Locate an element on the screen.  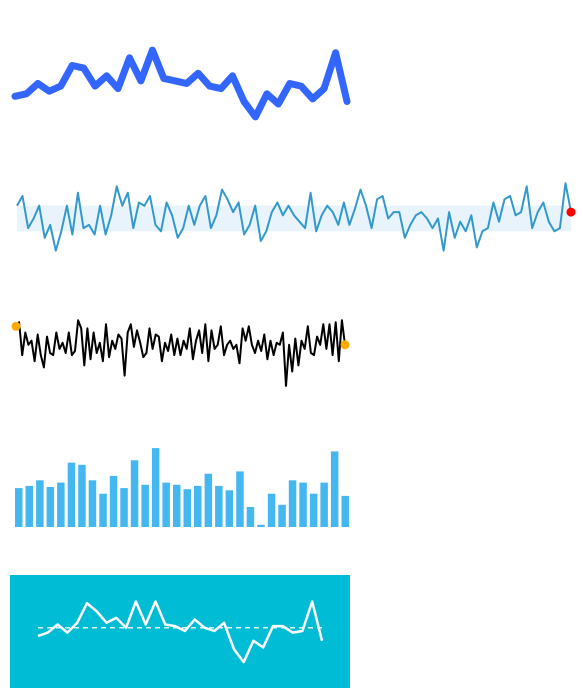
sparkline-4-bar-chart is located at coordinates (182, 487).